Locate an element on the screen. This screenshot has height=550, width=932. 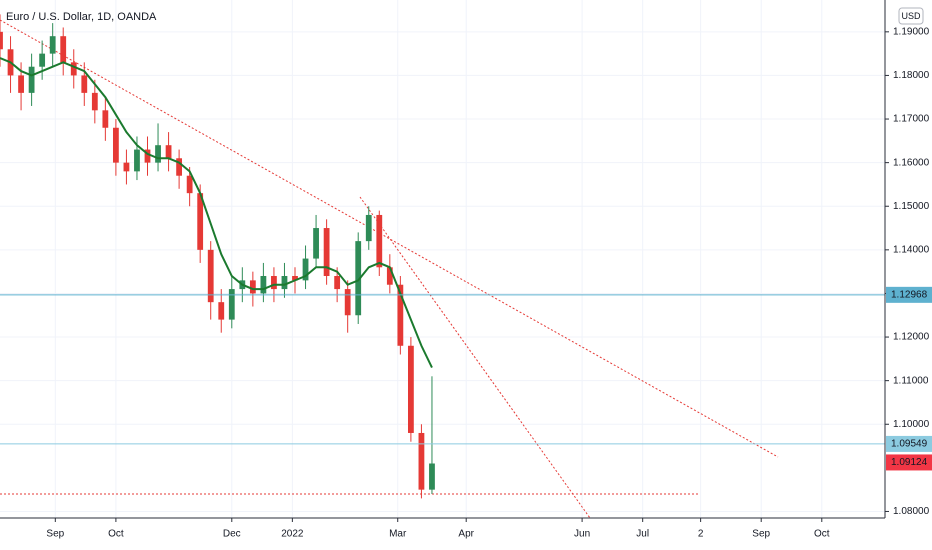
y-tick-label: 1.12000 is located at coordinates (911, 337).